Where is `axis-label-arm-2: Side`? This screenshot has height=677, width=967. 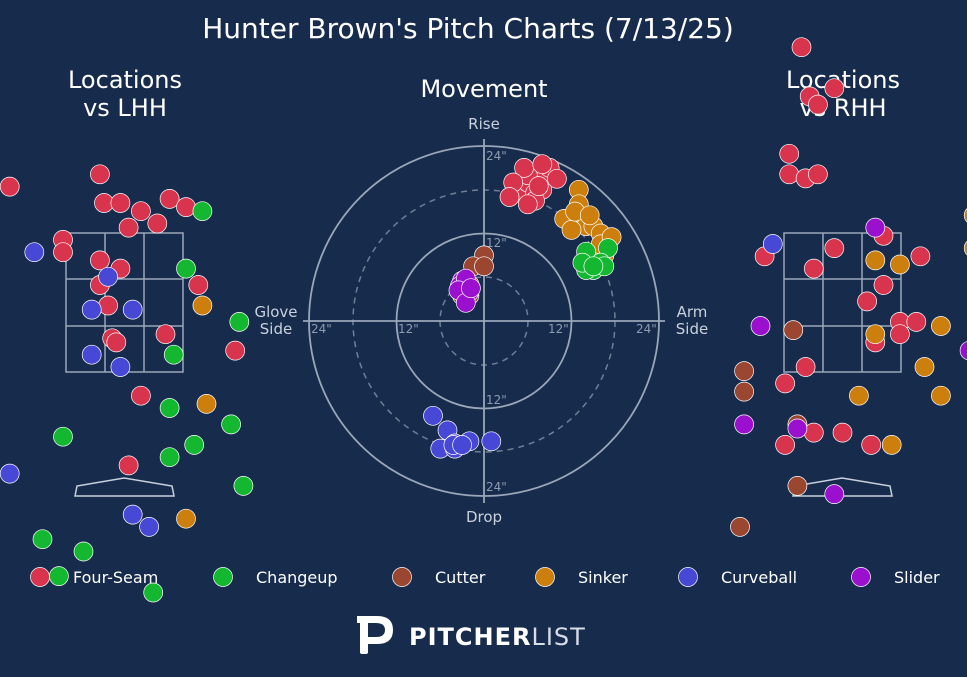 axis-label-arm-2: Side is located at coordinates (692, 329).